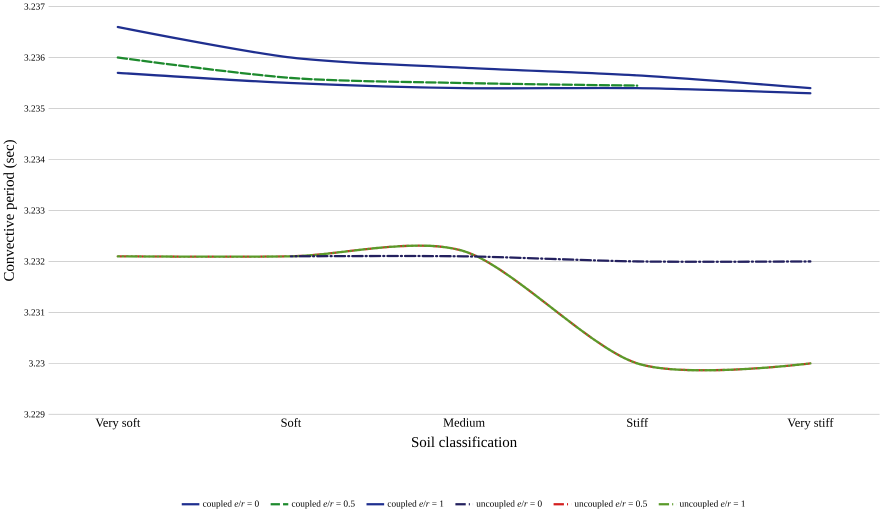 The width and height of the screenshot is (880, 512). What do you see at coordinates (34, 159) in the screenshot?
I see `y-tick-label: 3.234` at bounding box center [34, 159].